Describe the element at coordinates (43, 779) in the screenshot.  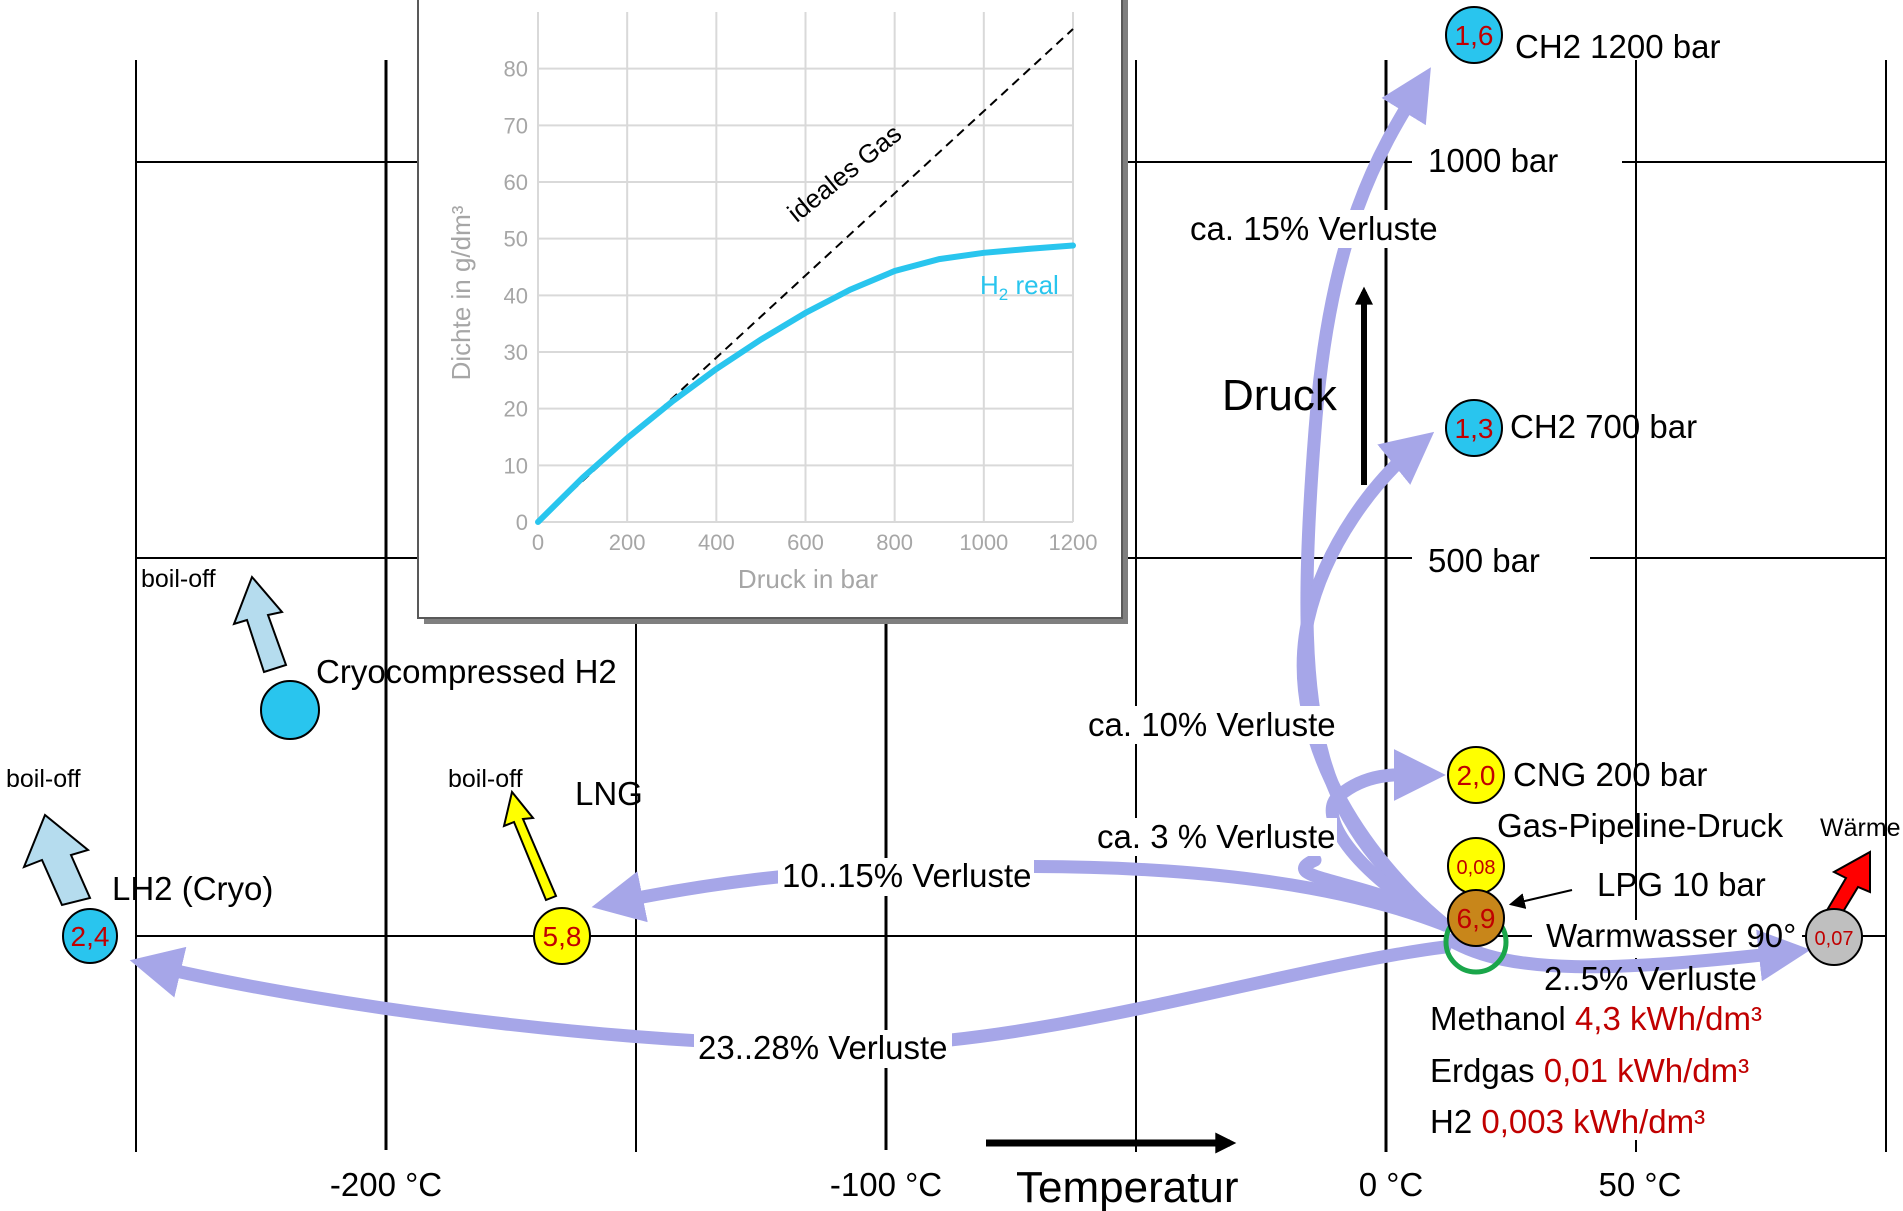
I see `boiloff-lh2-label: boil-off` at that location.